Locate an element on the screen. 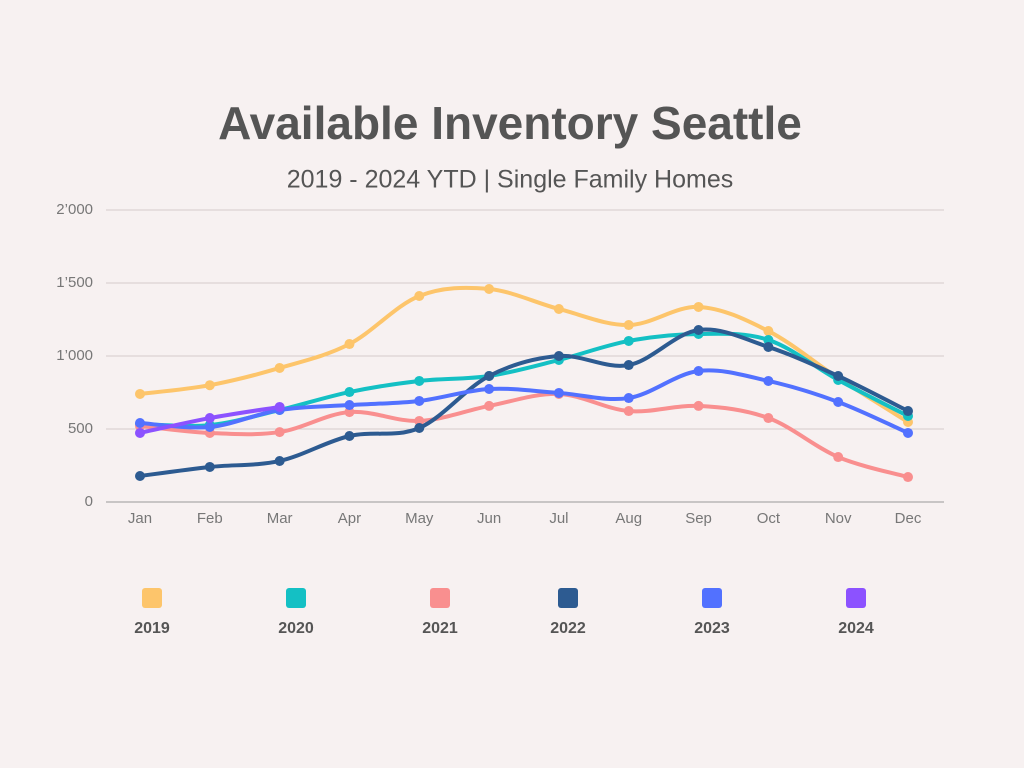 The height and width of the screenshot is (768, 1024). chart-title: Available Inventory Seattle is located at coordinates (510, 123).